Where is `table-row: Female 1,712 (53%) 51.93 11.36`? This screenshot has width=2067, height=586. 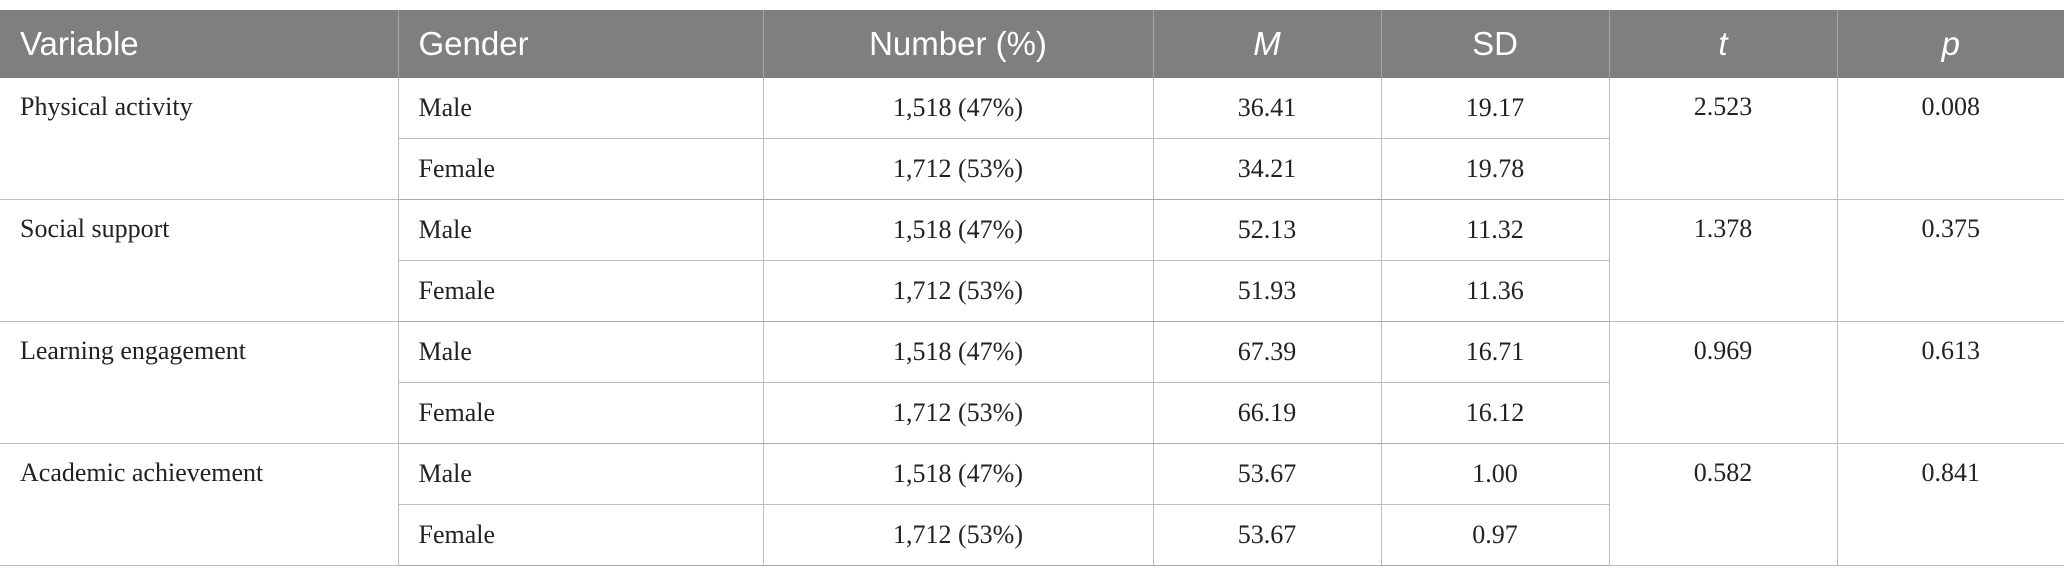 table-row: Female 1,712 (53%) 51.93 11.36 is located at coordinates (1032, 291).